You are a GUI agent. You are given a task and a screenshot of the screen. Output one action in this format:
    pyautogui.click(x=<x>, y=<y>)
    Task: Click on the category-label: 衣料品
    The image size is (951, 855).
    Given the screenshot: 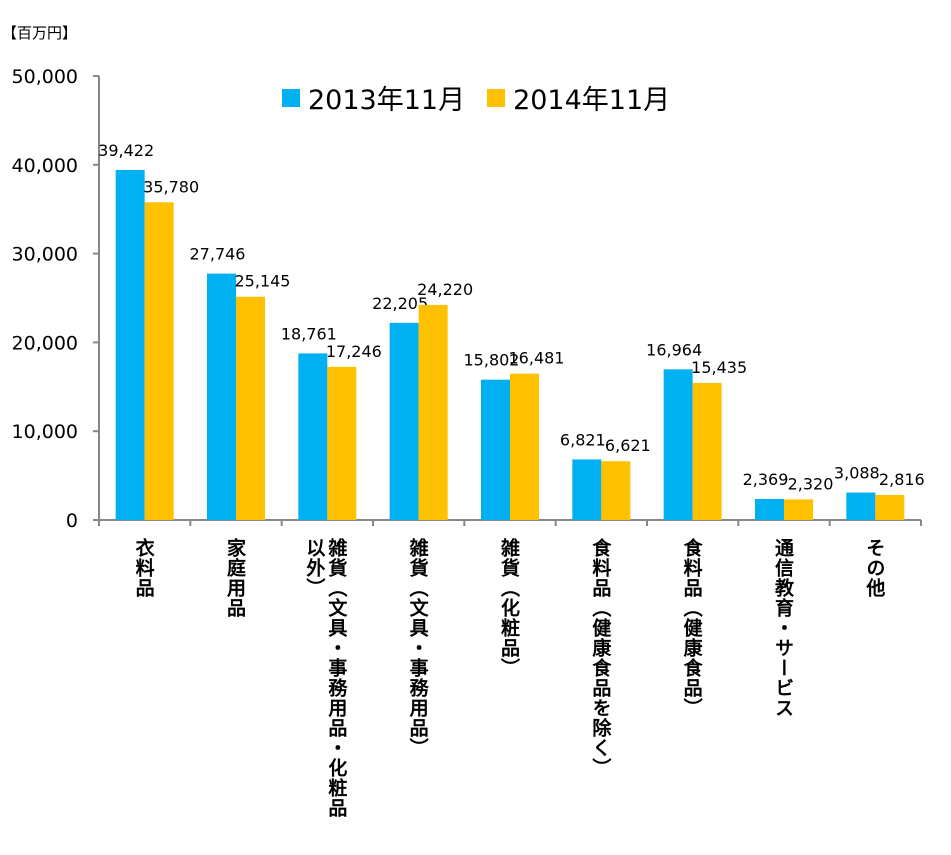 What is the action you would take?
    pyautogui.click(x=143, y=568)
    